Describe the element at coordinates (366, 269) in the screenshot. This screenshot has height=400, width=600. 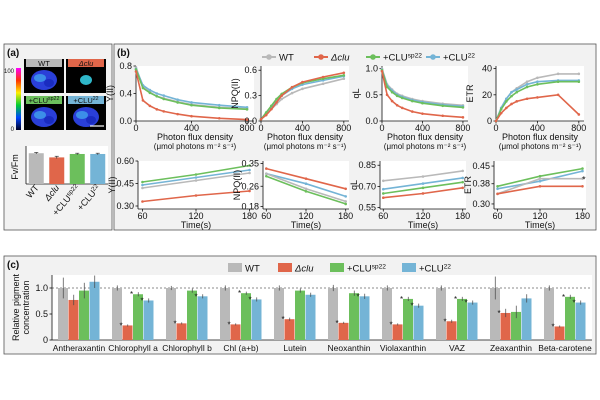
I see `legend-label-CLUsp22: +CLUsp22` at that location.